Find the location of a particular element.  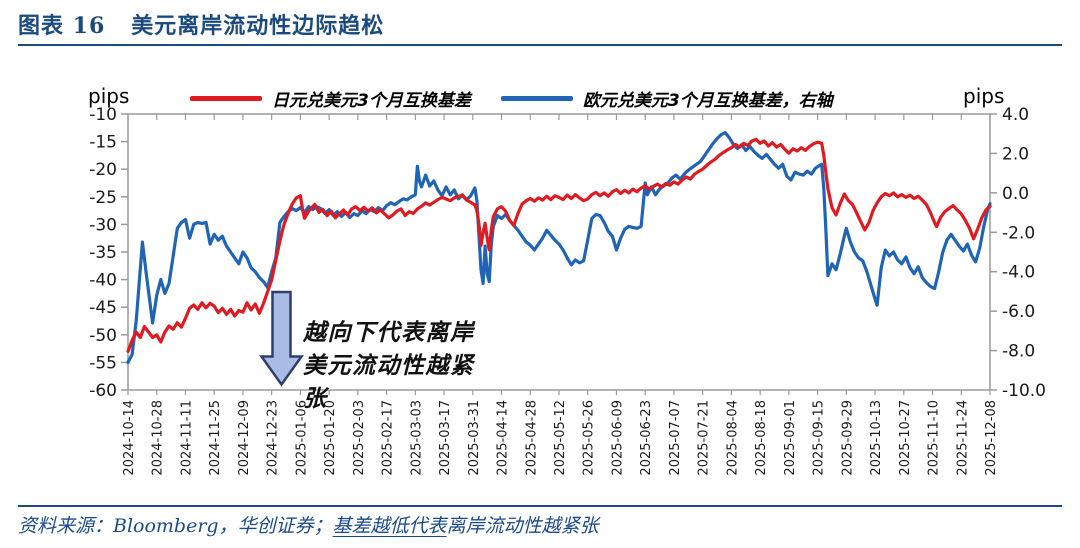

right-axis-tick-label: -2.0 is located at coordinates (1018, 233).